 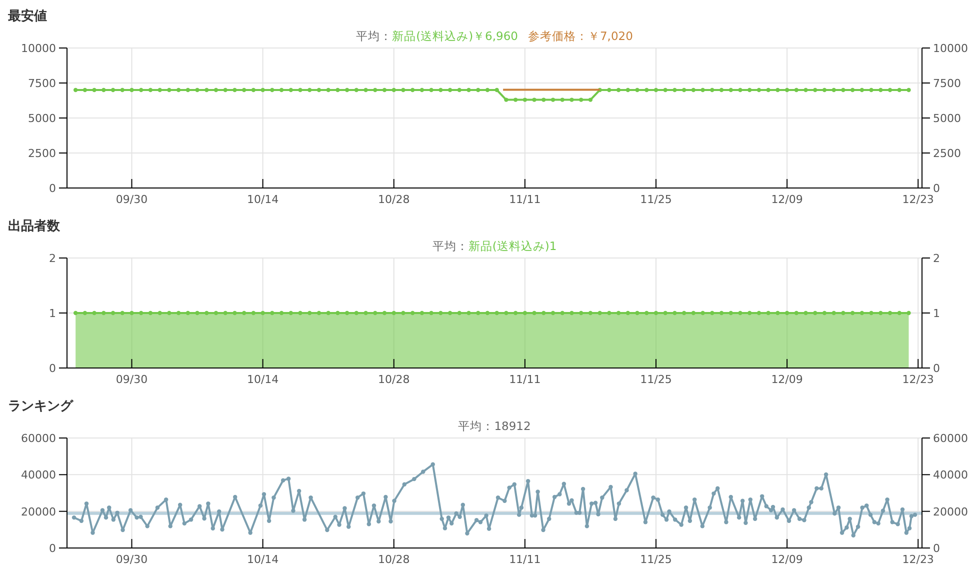 What do you see at coordinates (936, 313) in the screenshot?
I see `y2-tick-label: 1` at bounding box center [936, 313].